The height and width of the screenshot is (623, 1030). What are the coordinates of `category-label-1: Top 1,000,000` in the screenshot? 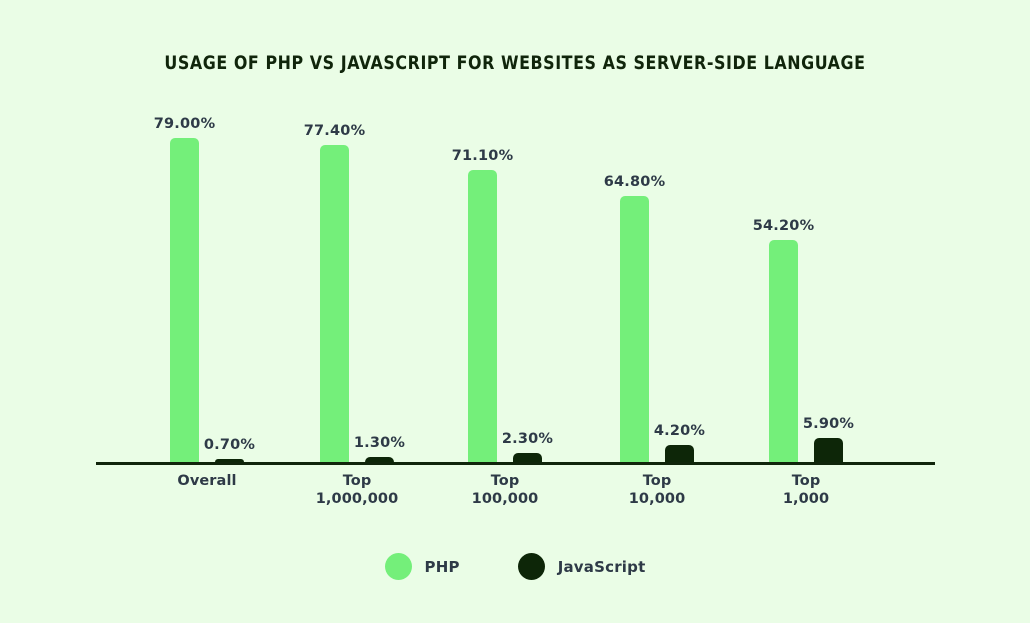 It's located at (357, 490).